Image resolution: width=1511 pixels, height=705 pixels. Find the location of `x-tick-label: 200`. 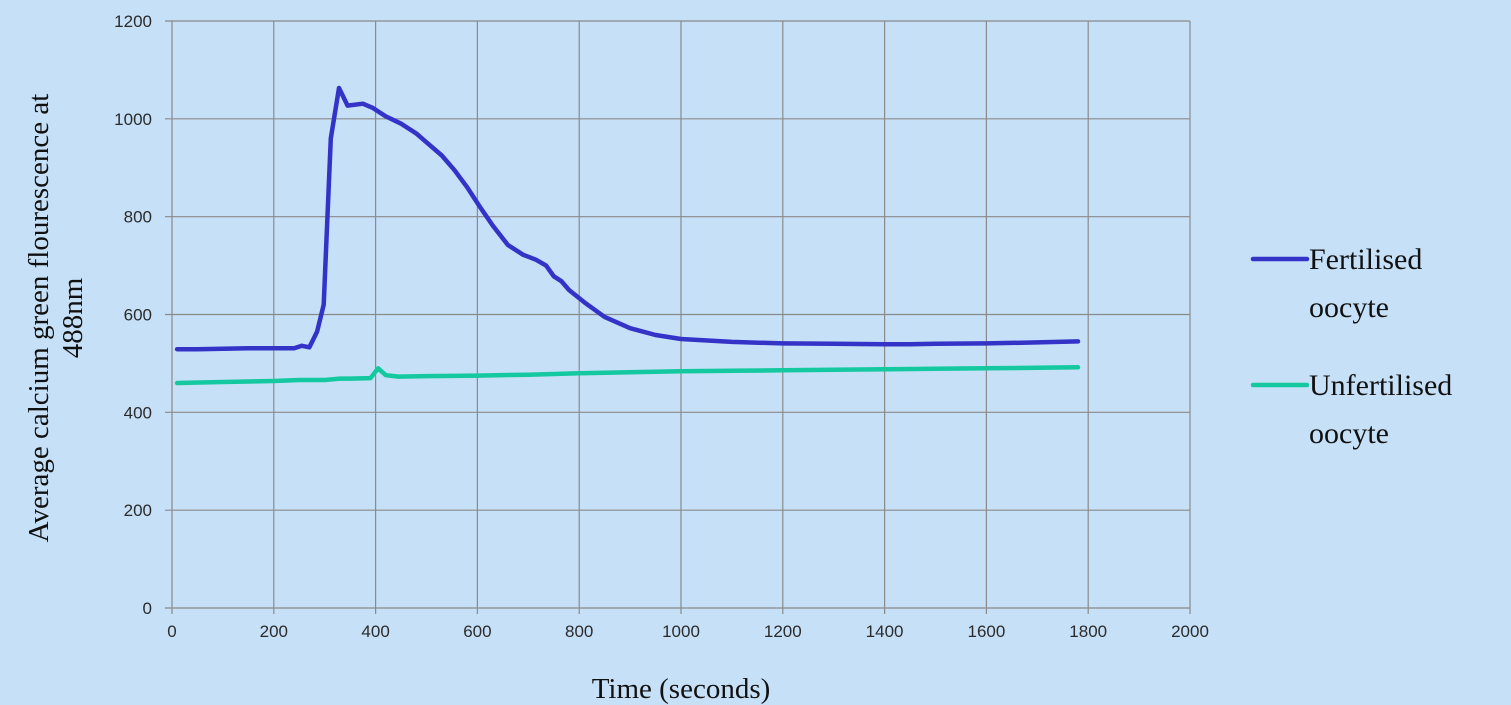

x-tick-label: 200 is located at coordinates (274, 631).